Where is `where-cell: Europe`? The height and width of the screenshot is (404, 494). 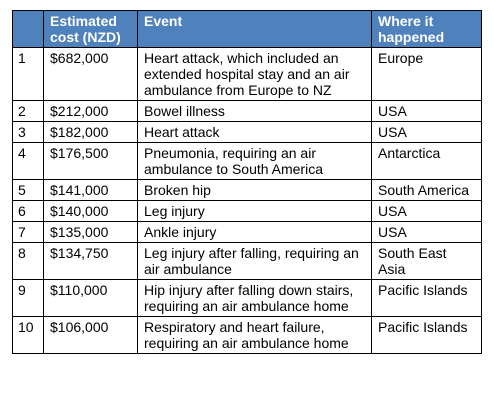 where-cell: Europe is located at coordinates (426, 74).